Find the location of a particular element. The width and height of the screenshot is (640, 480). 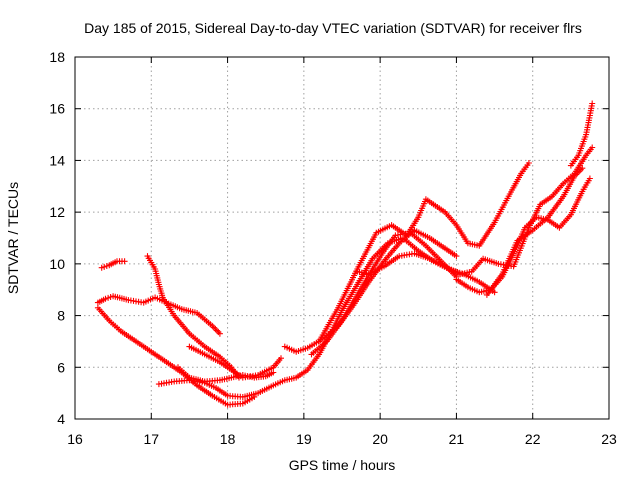

x-tick-label: 22 is located at coordinates (533, 439).